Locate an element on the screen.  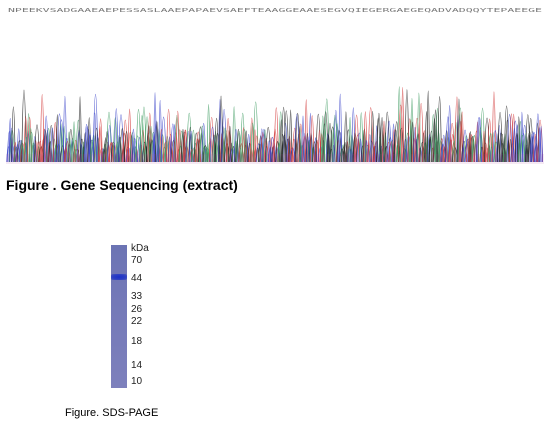
marker-label-33: 33 is located at coordinates (137, 296).